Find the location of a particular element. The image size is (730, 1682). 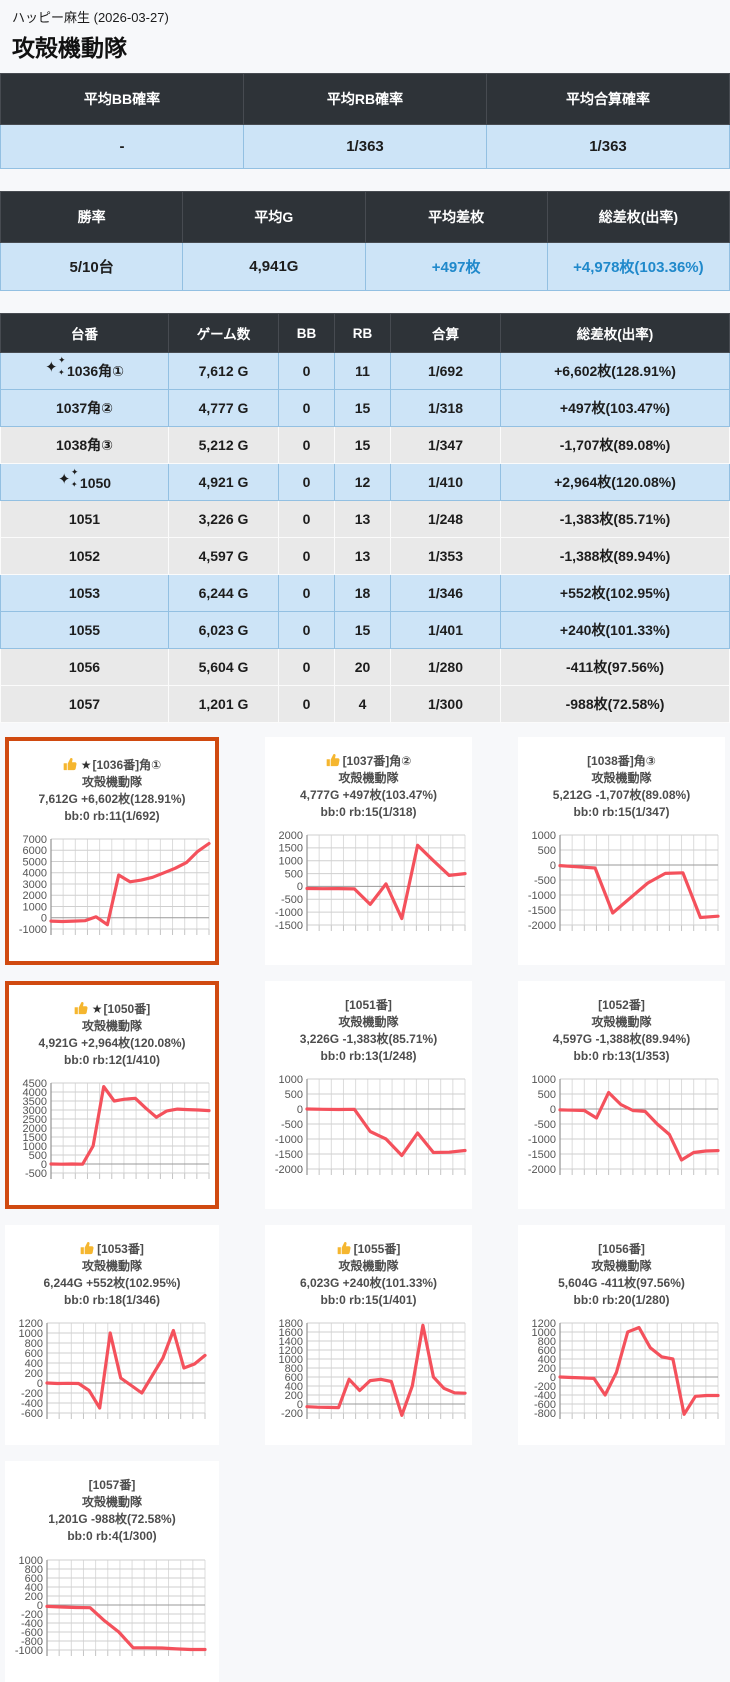

stats-value-cell: +497枚 is located at coordinates (456, 266).